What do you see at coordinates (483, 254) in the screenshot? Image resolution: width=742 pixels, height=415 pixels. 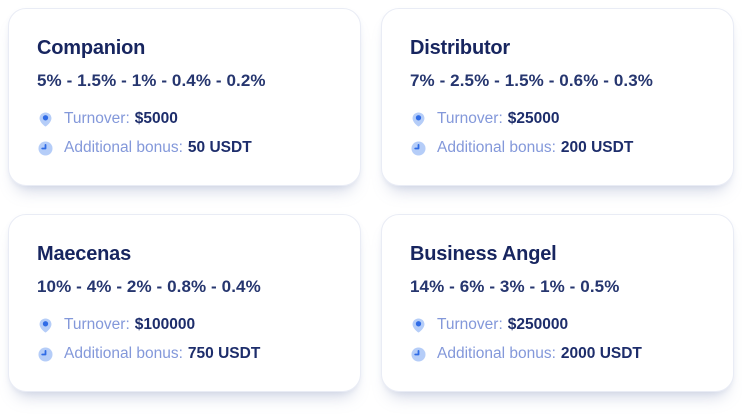 I see `tier-title: Business Angel` at bounding box center [483, 254].